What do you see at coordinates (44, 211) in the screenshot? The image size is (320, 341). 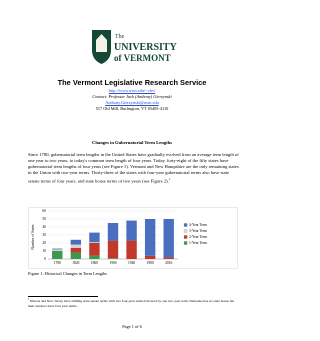 I see `y-tick-label: 60` at bounding box center [44, 211].